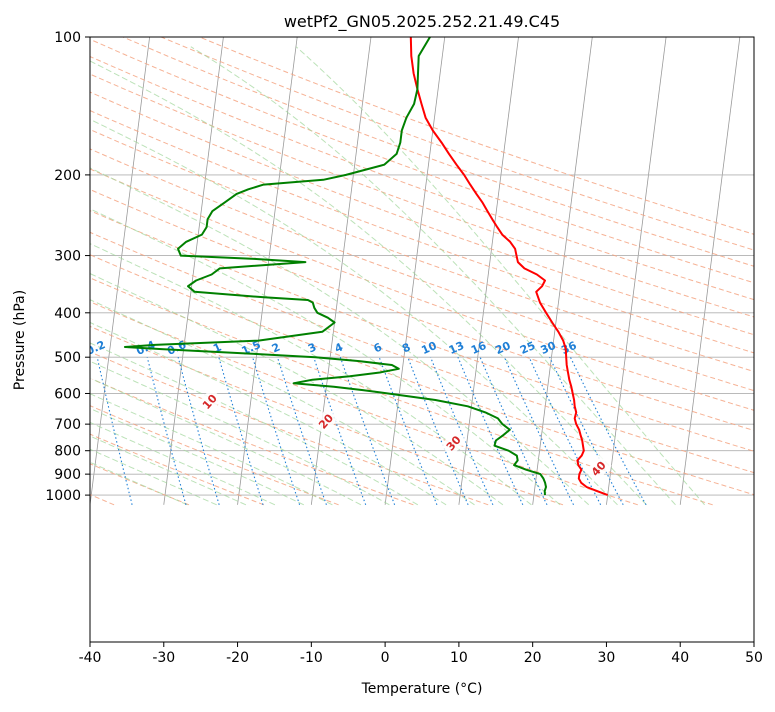  What do you see at coordinates (67, 475) in the screenshot?
I see `y-tick-label: 900` at bounding box center [67, 475].